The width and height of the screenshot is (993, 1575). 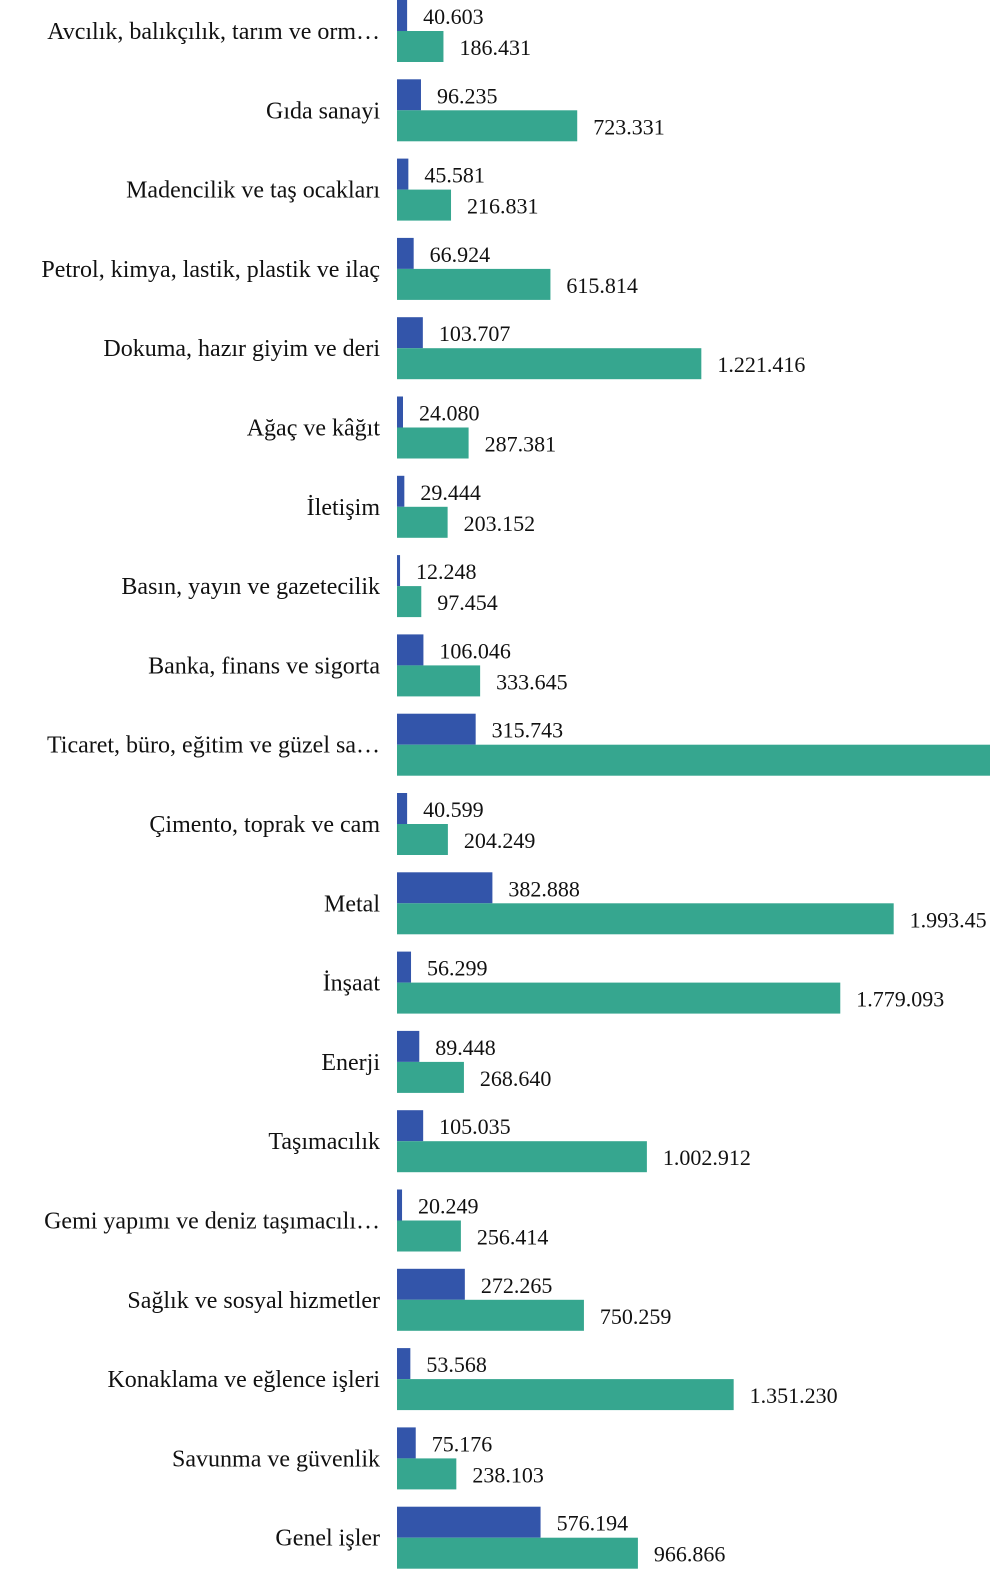 I want to click on category-label: Taşımacılık, so click(x=324, y=1142).